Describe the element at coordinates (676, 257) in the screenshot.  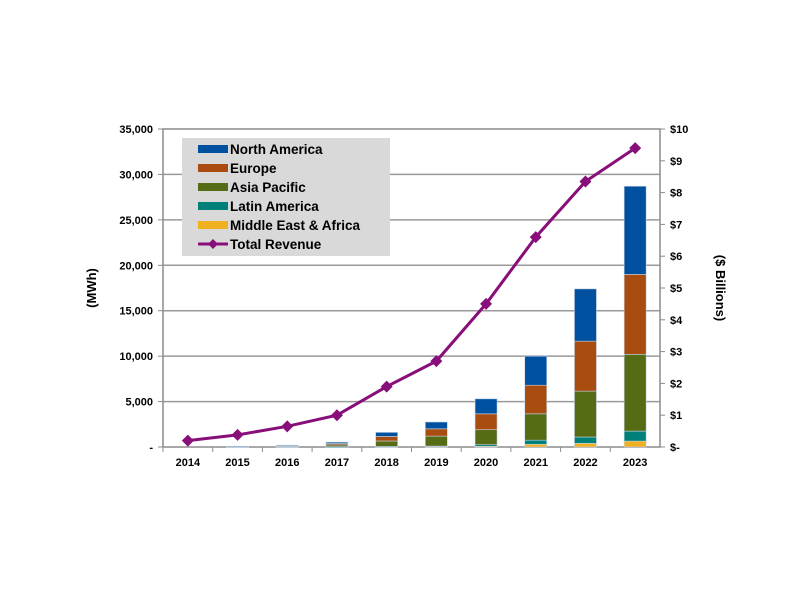
I see `y2-tick-label: $6` at that location.